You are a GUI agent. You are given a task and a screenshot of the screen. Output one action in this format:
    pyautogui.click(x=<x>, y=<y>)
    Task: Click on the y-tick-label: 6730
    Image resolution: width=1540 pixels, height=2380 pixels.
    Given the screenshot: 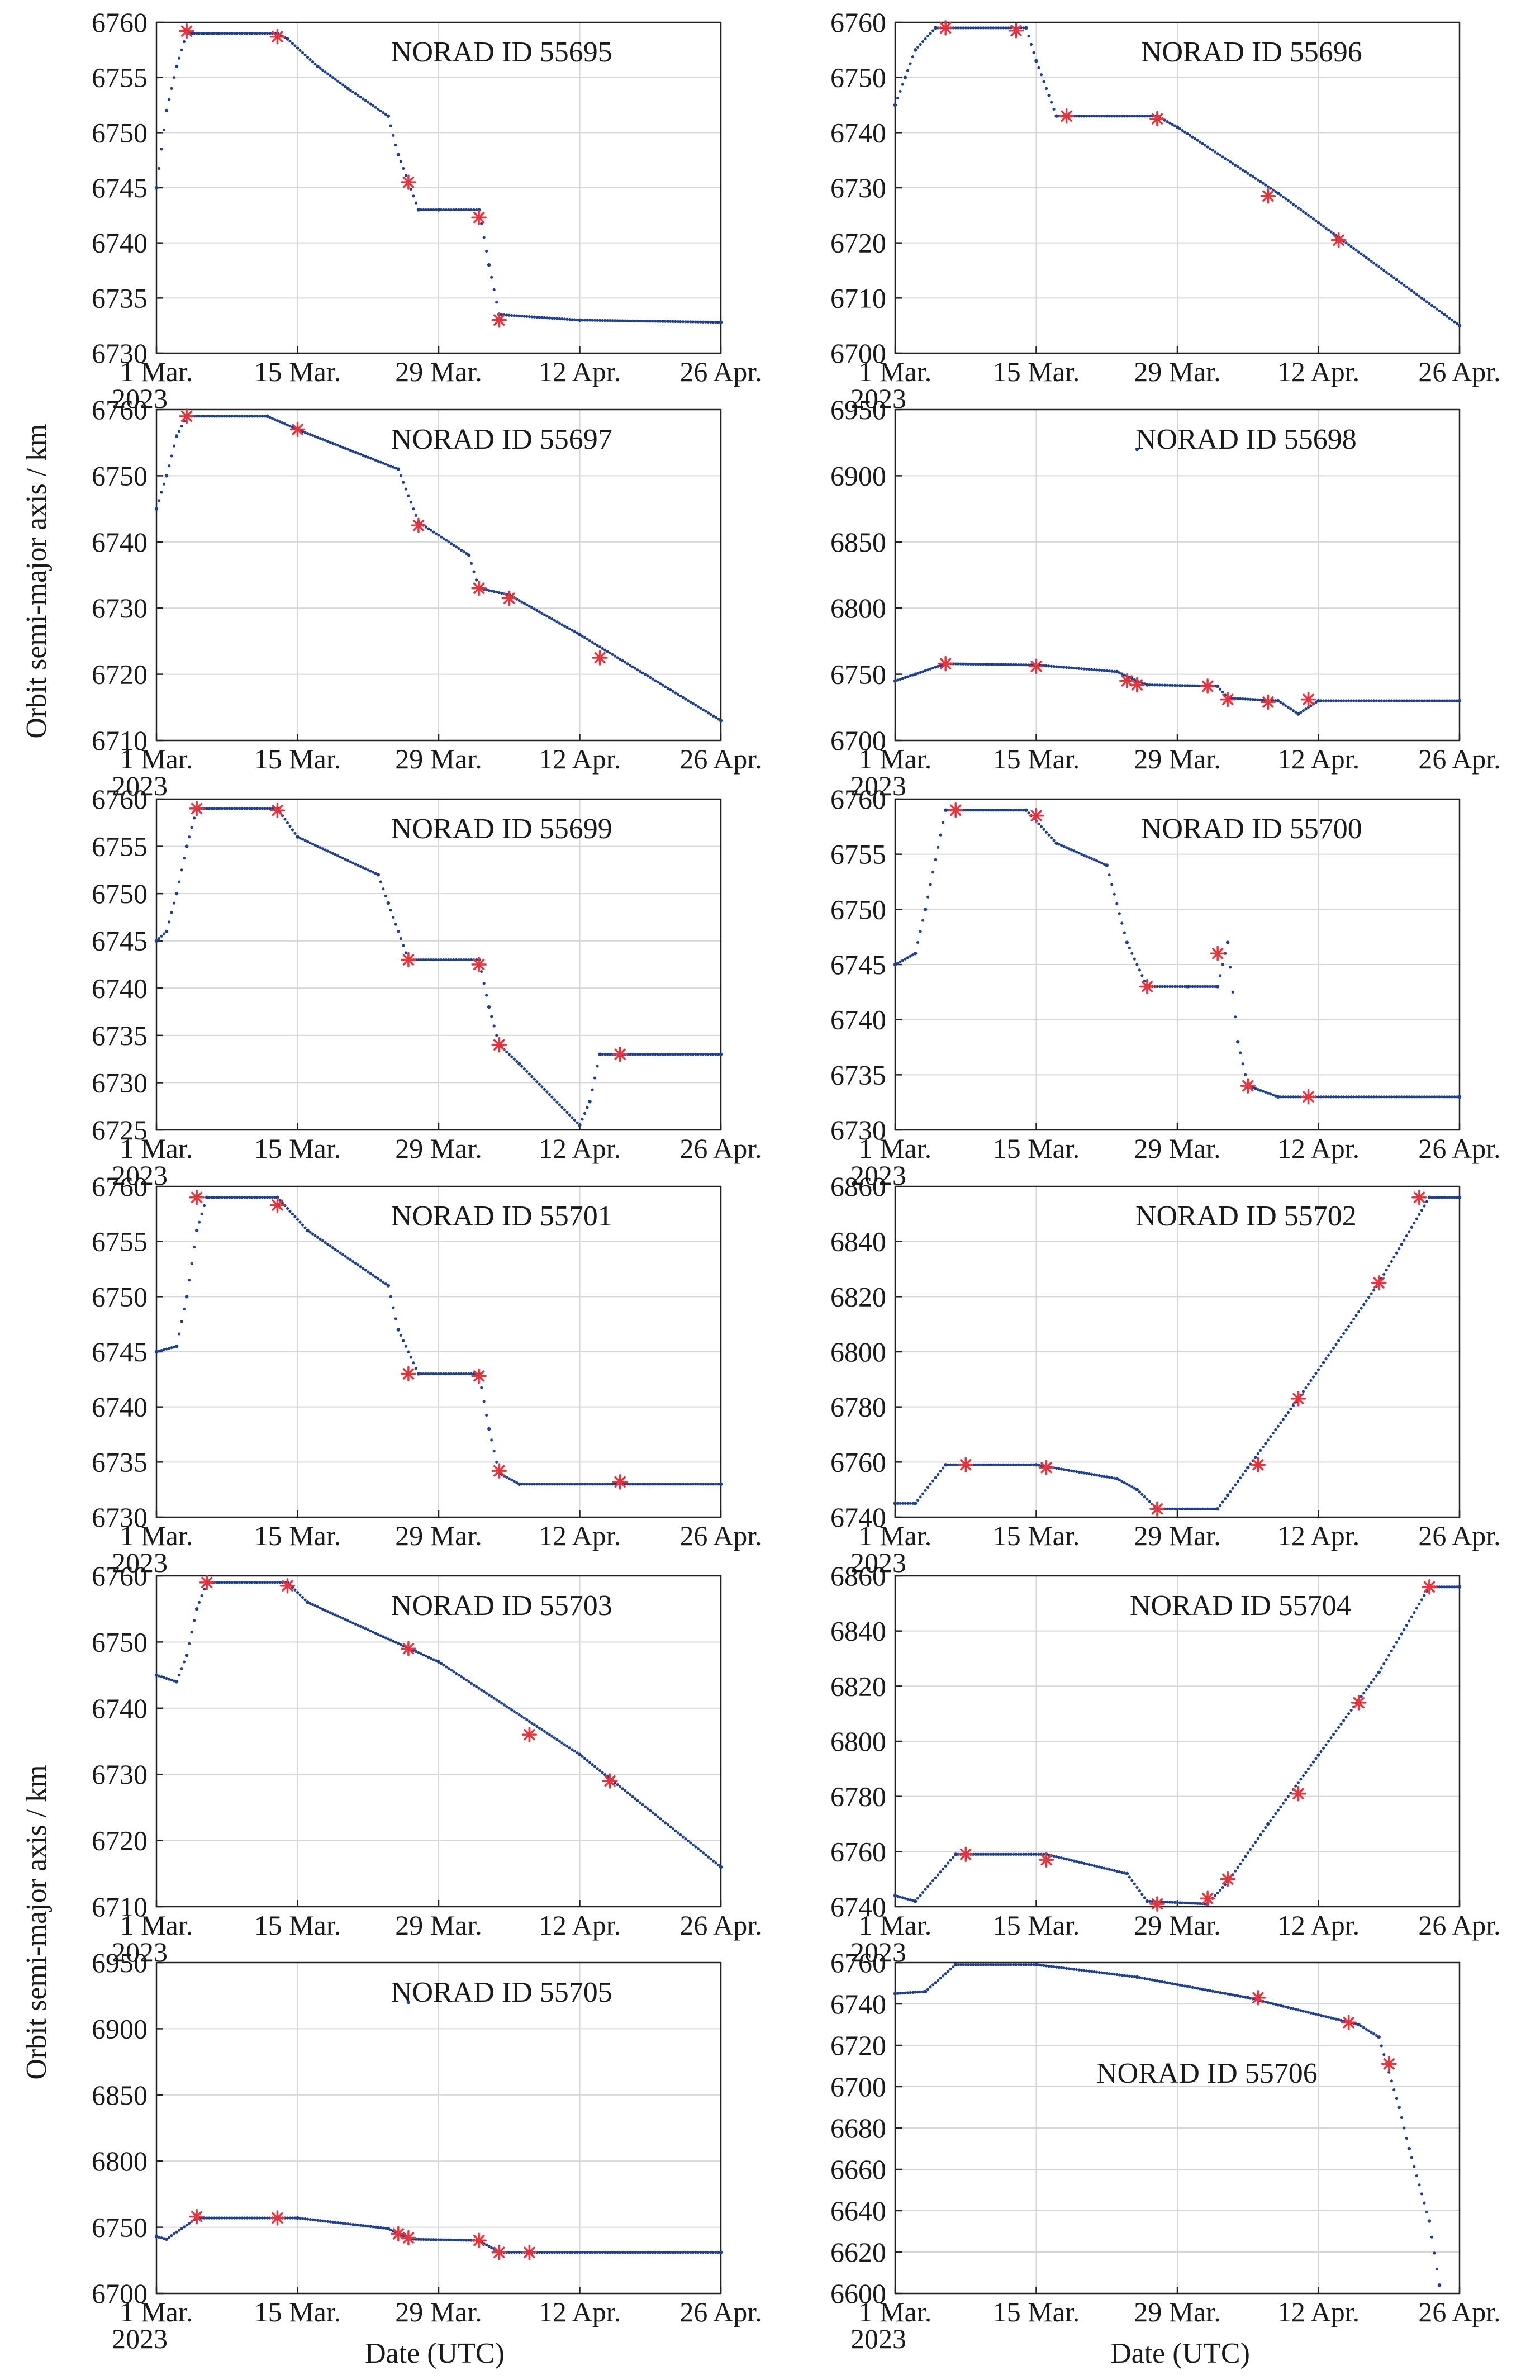 What is the action you would take?
    pyautogui.click(x=120, y=353)
    